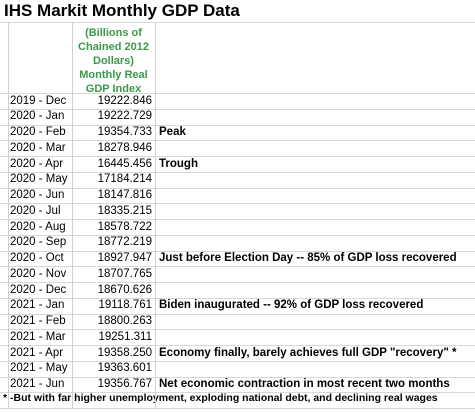 The width and height of the screenshot is (475, 412). What do you see at coordinates (39, 368) in the screenshot?
I see `date-cell: 2021 - May` at bounding box center [39, 368].